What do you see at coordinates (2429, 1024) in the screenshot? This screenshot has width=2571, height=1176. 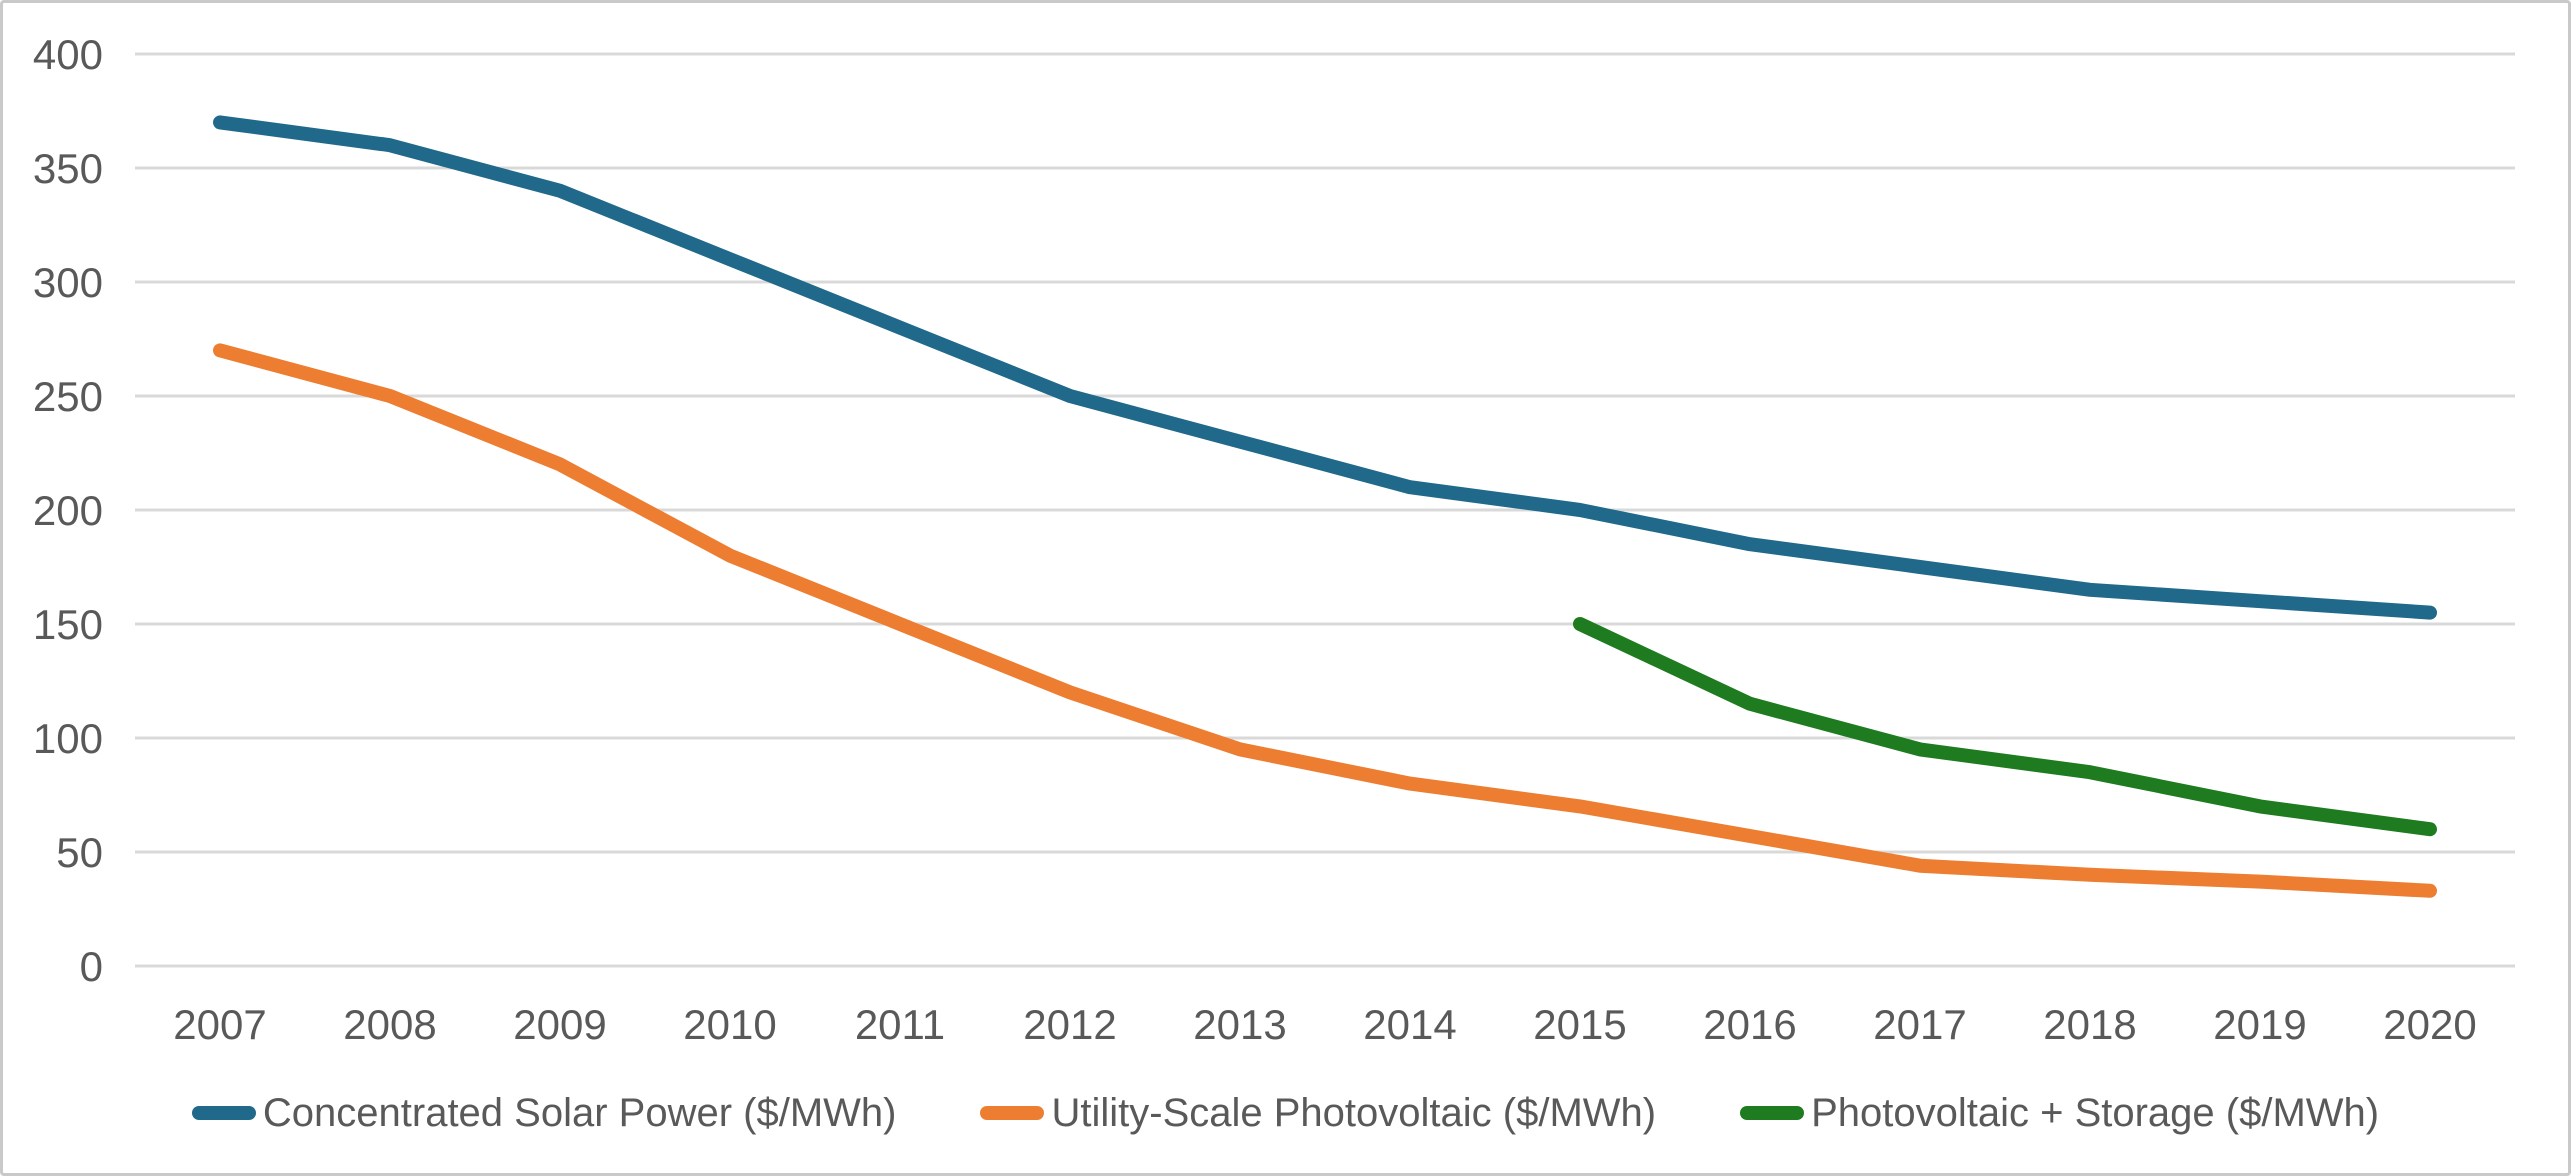 I see `x-tick-label: 2020` at bounding box center [2429, 1024].